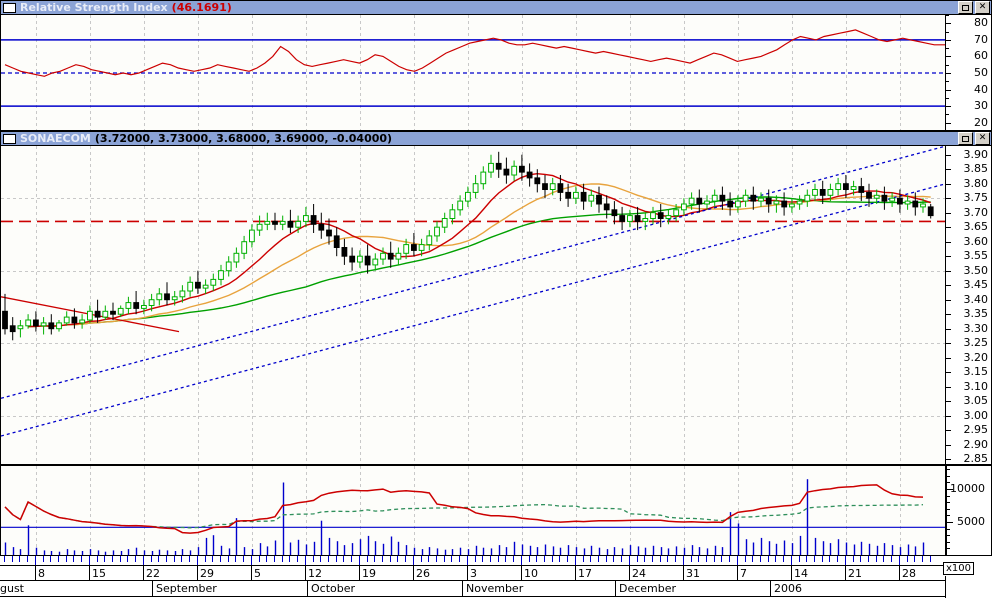 The width and height of the screenshot is (992, 598). What do you see at coordinates (224, 573) in the screenshot?
I see `date-day-cell: 29` at bounding box center [224, 573].